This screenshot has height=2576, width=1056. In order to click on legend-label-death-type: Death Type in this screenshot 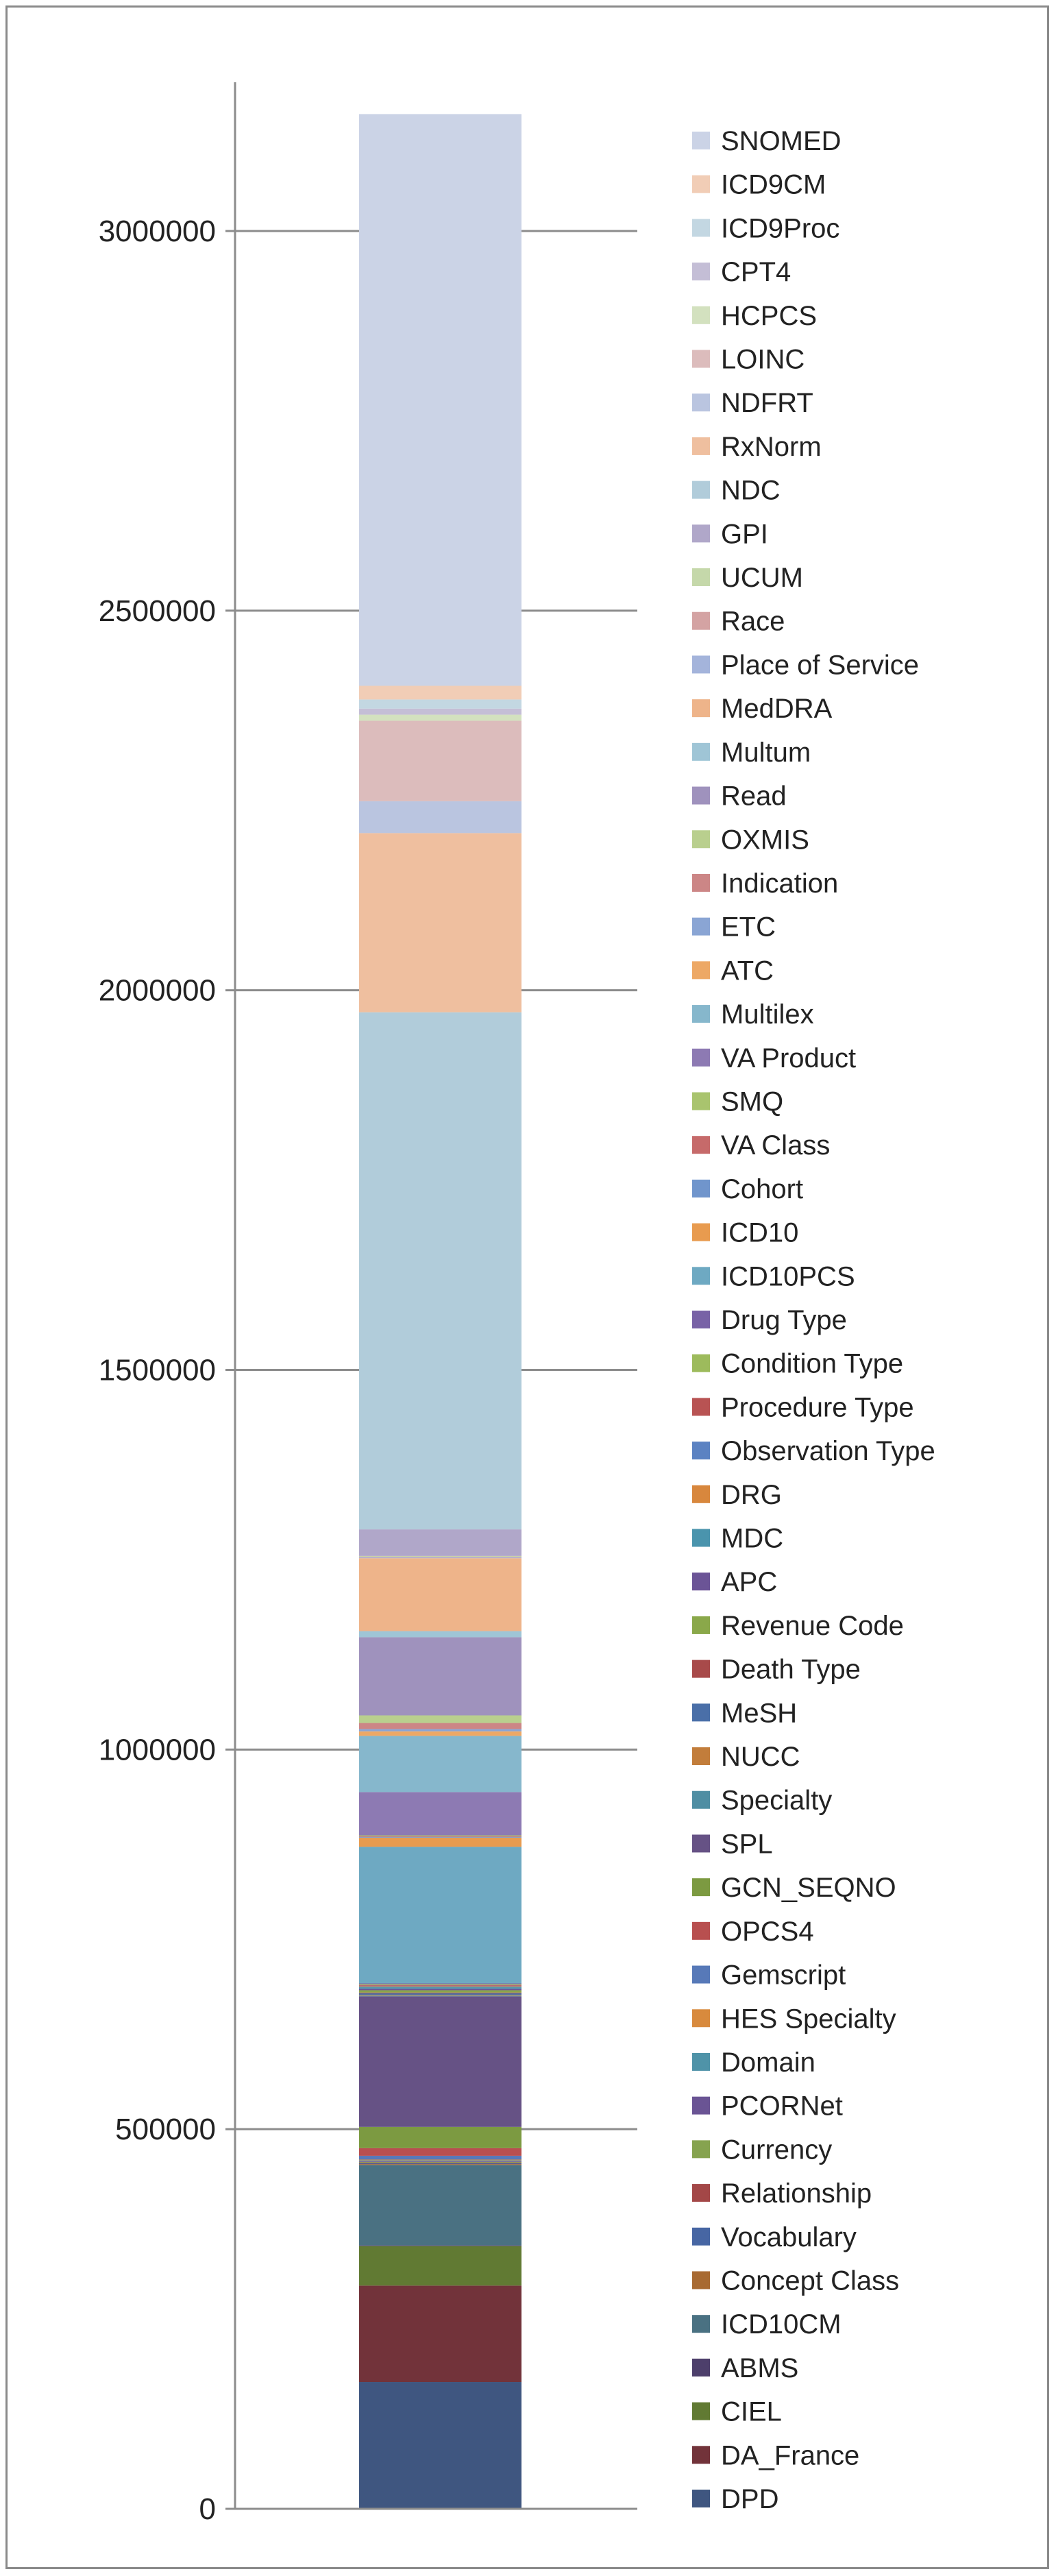, I will do `click(791, 1670)`.